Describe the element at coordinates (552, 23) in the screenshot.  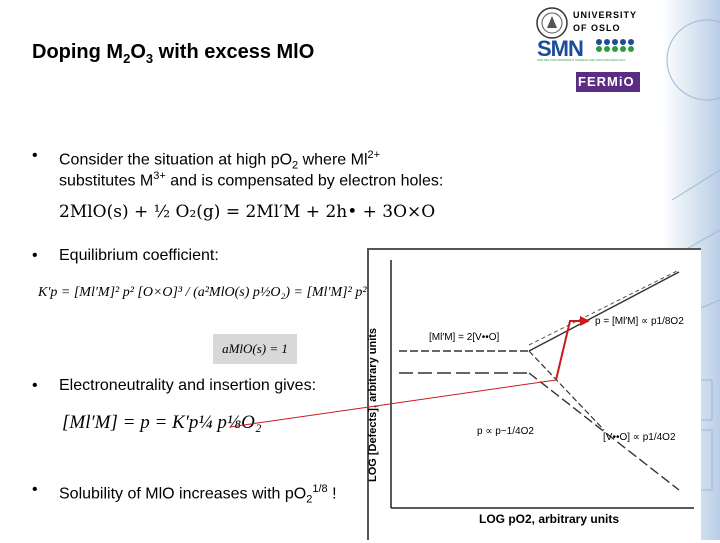
I see `university-seal-icon` at that location.